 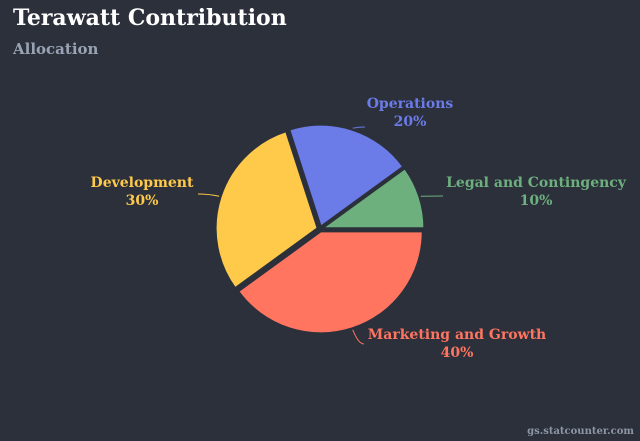 I want to click on pie-slice-legal-and-contingency, so click(x=372, y=198).